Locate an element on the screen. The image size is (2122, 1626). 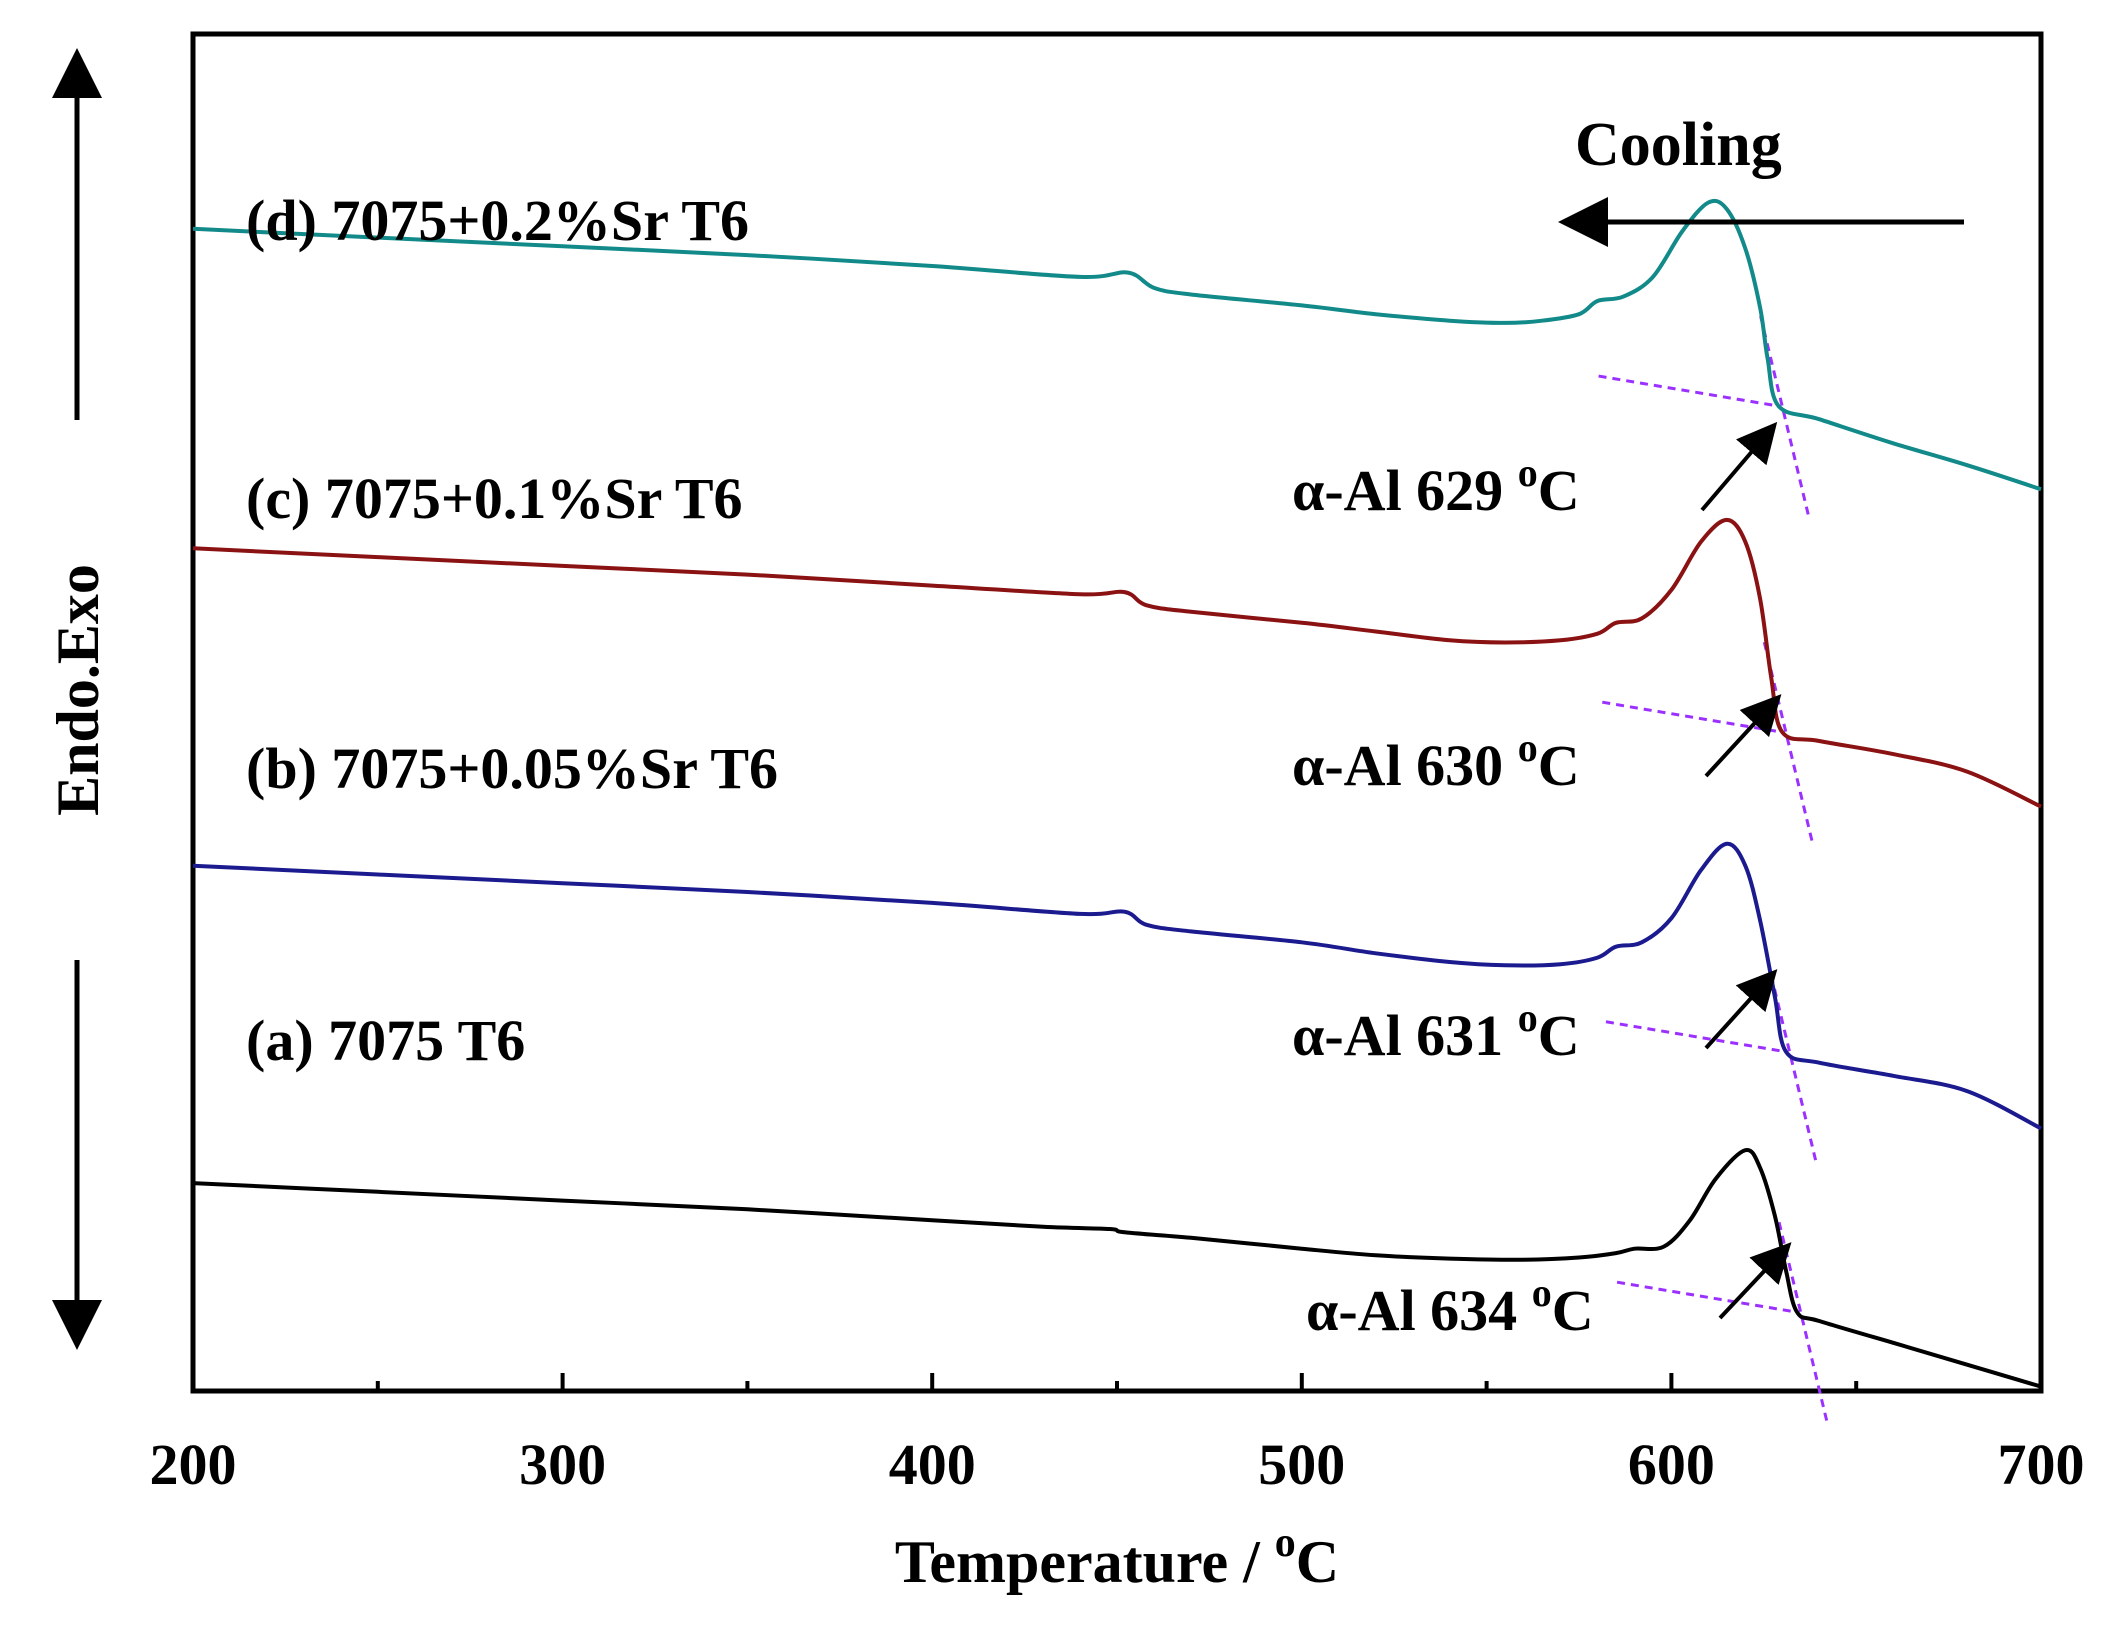
edge-tangent-d is located at coordinates (1785, 416).